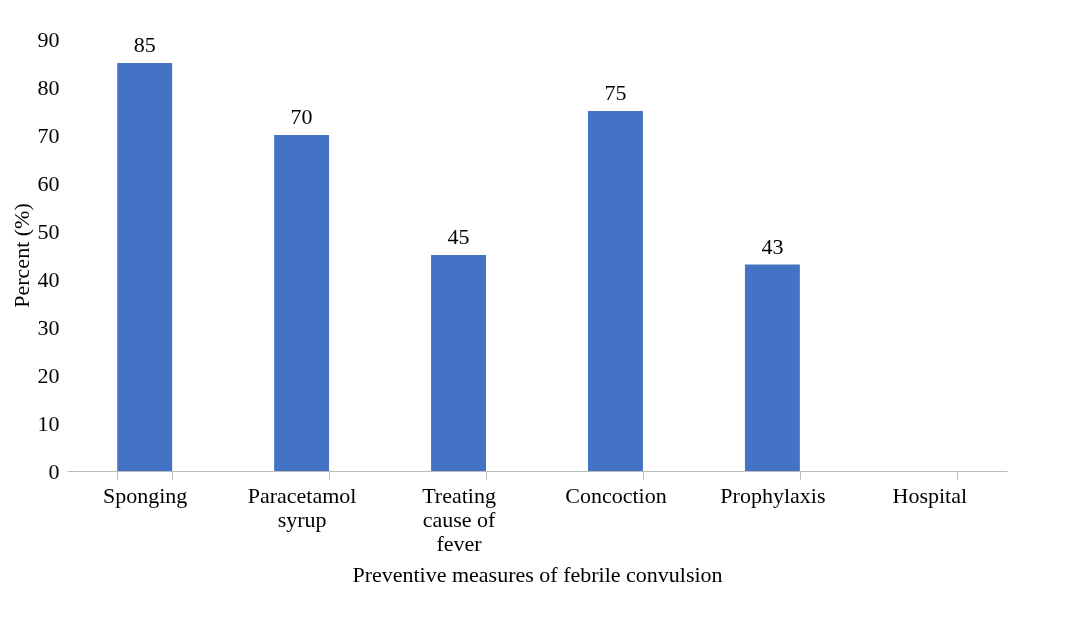 Image resolution: width=1069 pixels, height=633 pixels. What do you see at coordinates (48, 423) in the screenshot?
I see `y-tick-label: 10` at bounding box center [48, 423].